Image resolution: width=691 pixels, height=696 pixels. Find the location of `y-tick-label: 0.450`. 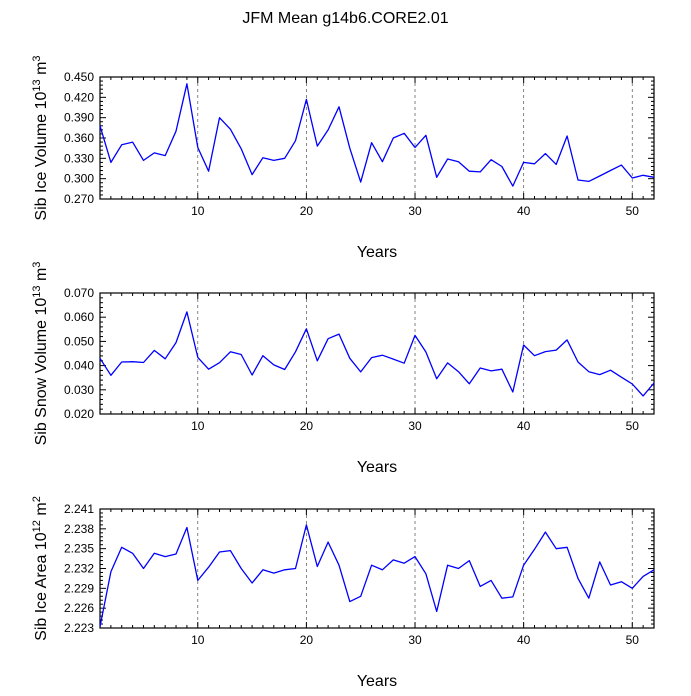

y-tick-label: 0.450 is located at coordinates (79, 77).